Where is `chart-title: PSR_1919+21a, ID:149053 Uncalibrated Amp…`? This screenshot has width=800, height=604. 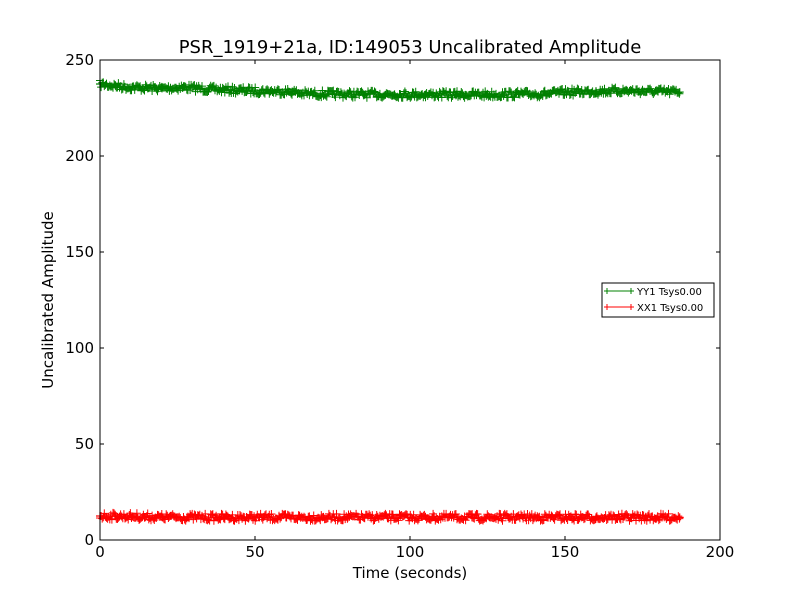 chart-title: PSR_1919+21a, ID:149053 Uncalibrated Amp… is located at coordinates (410, 47).